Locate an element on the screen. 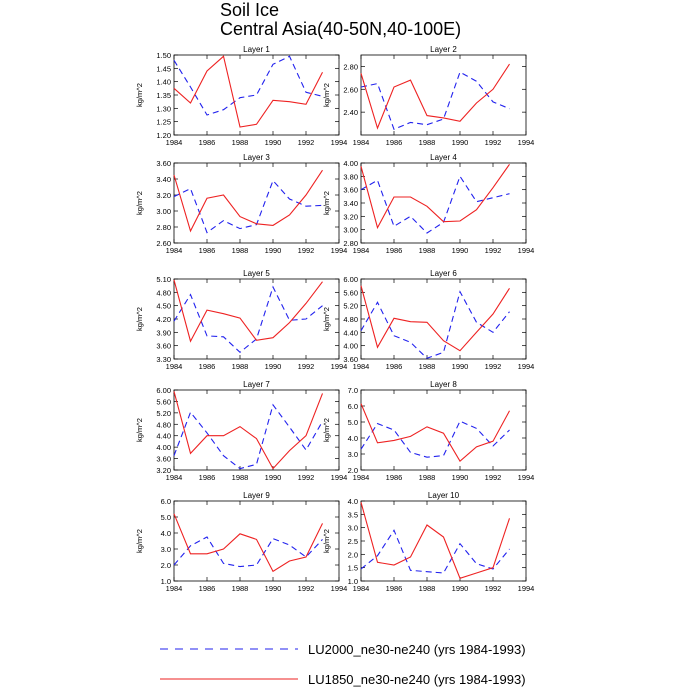 The height and width of the screenshot is (700, 700). panel-title: Layer 3 is located at coordinates (256, 157).